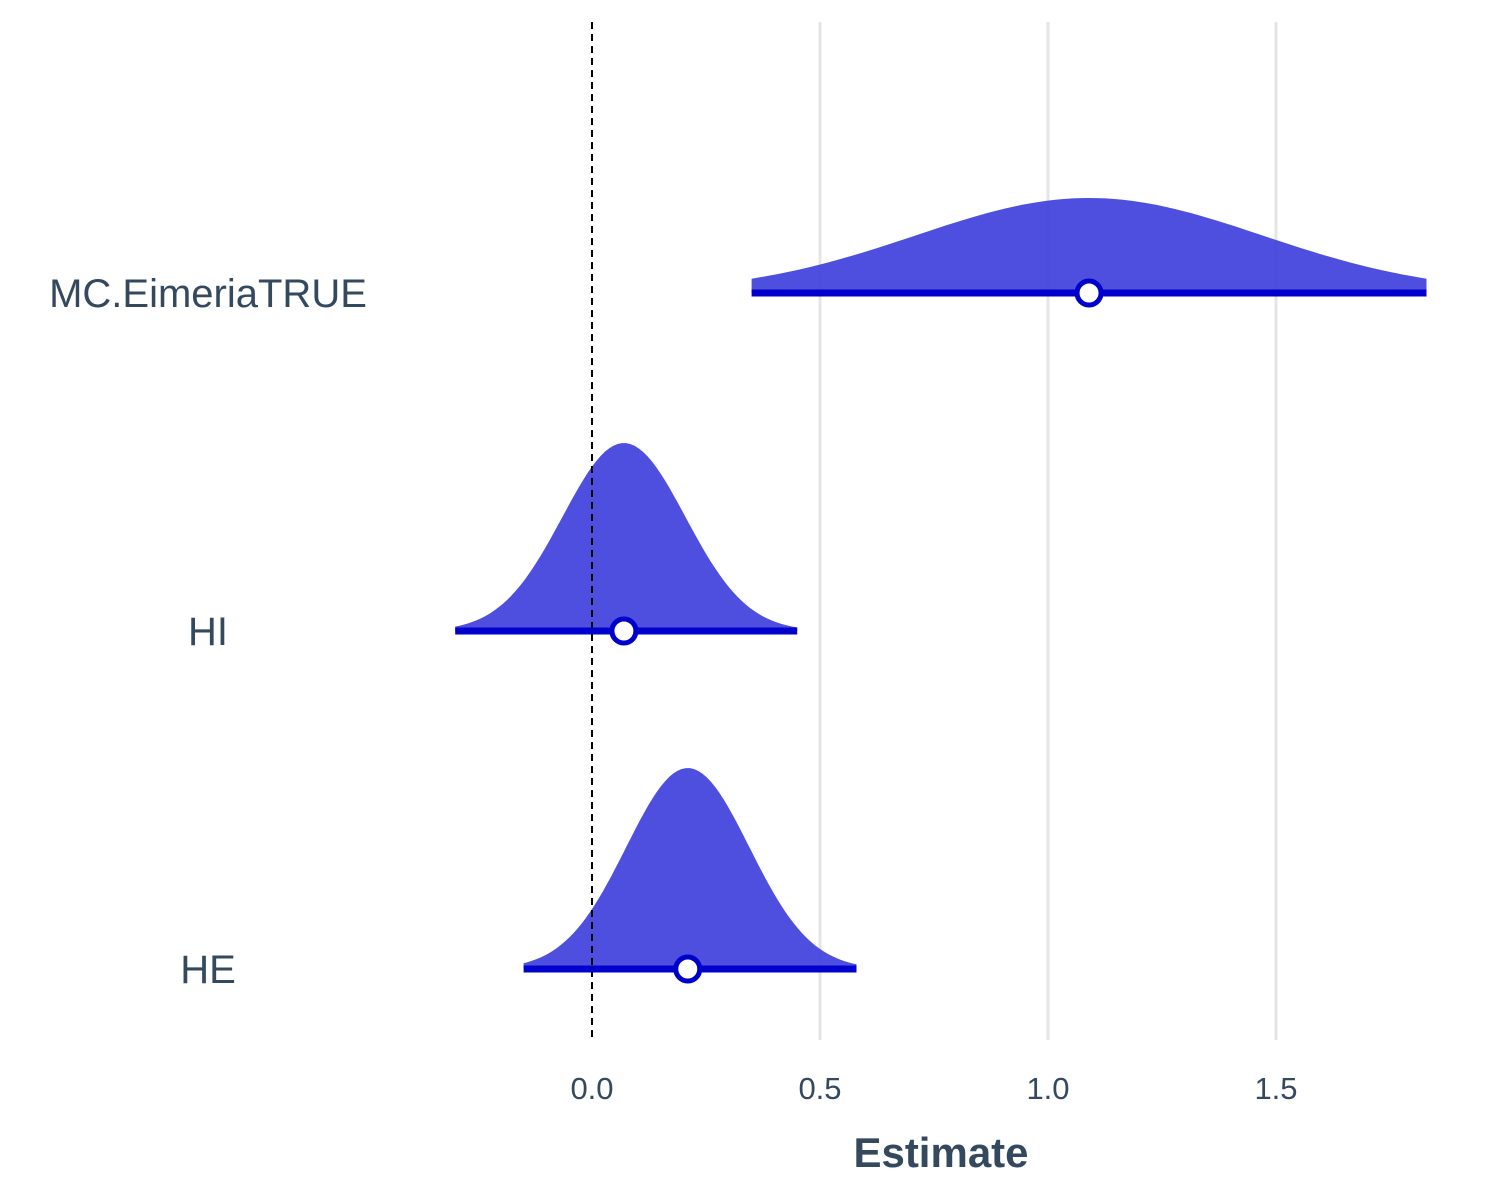 This screenshot has height=1200, width=1500. What do you see at coordinates (208, 970) in the screenshot?
I see `y-tick-label: HE` at bounding box center [208, 970].